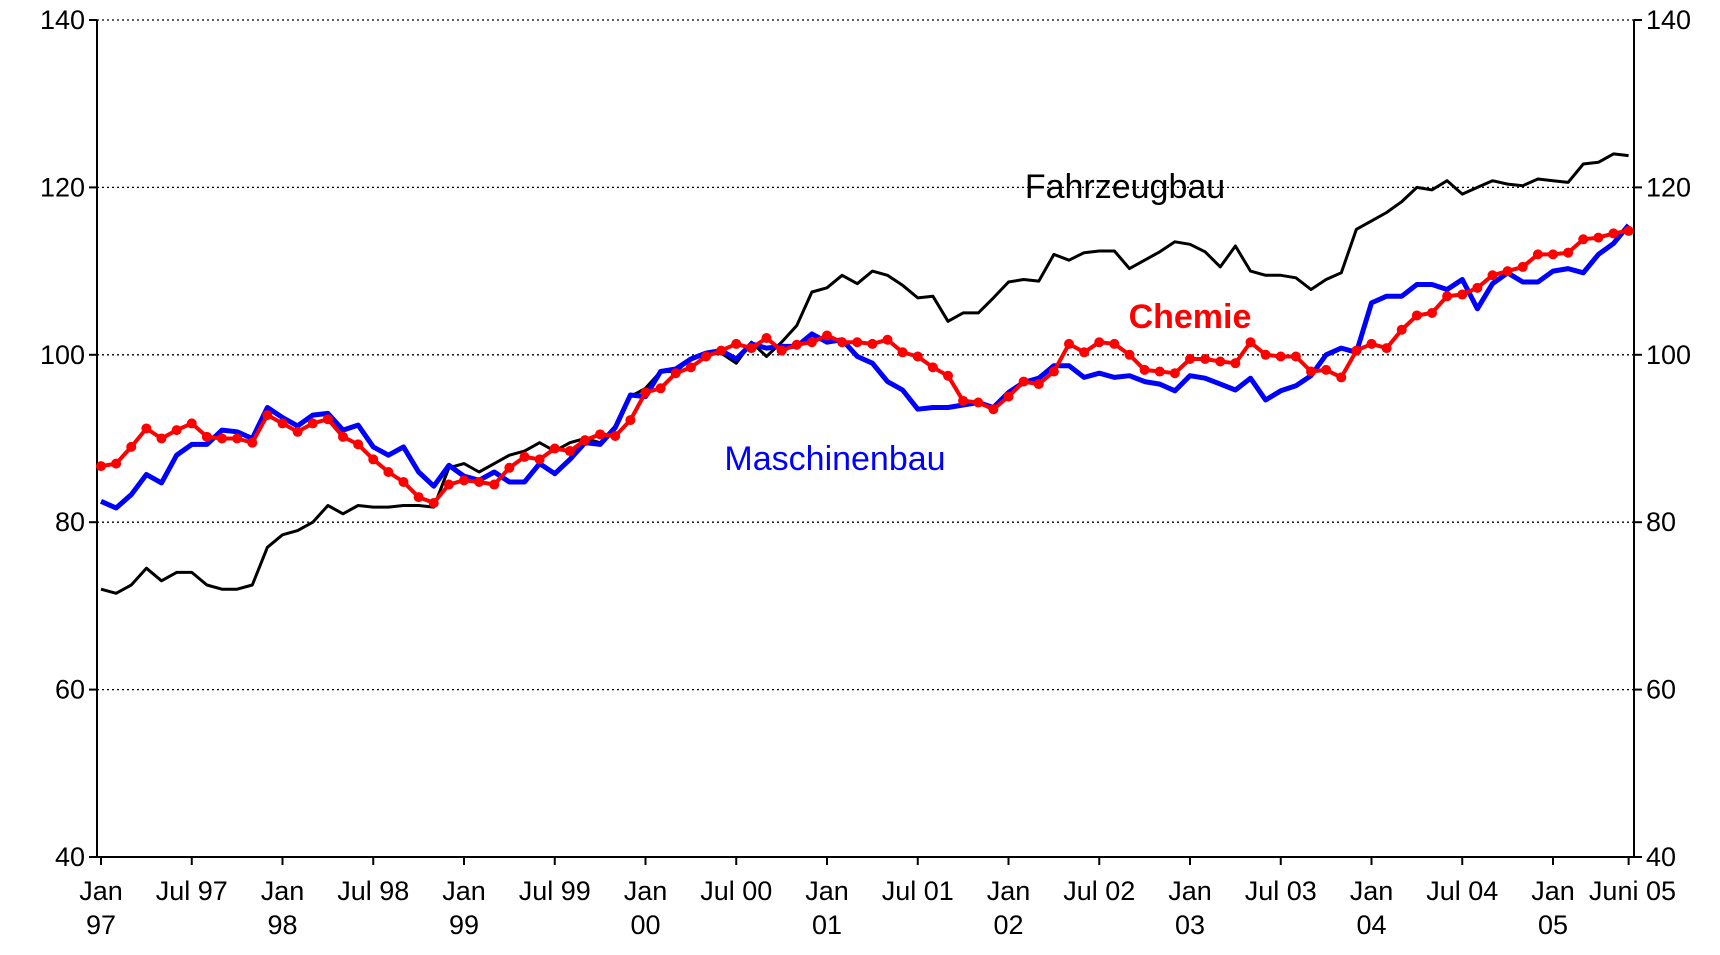  I want to click on x-tick-label: Jan 04, so click(1372, 908).